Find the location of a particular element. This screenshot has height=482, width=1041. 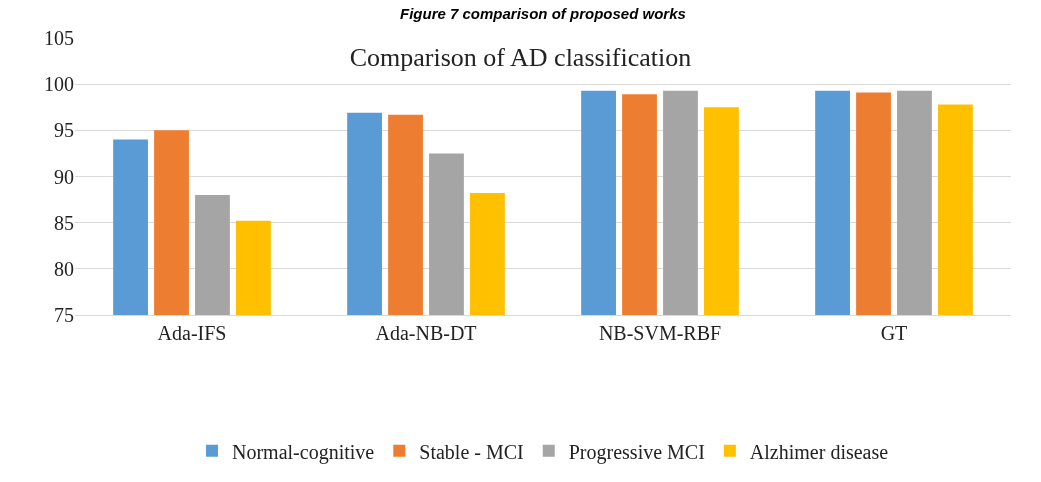

y-tick-label: 105 is located at coordinates (59, 38).